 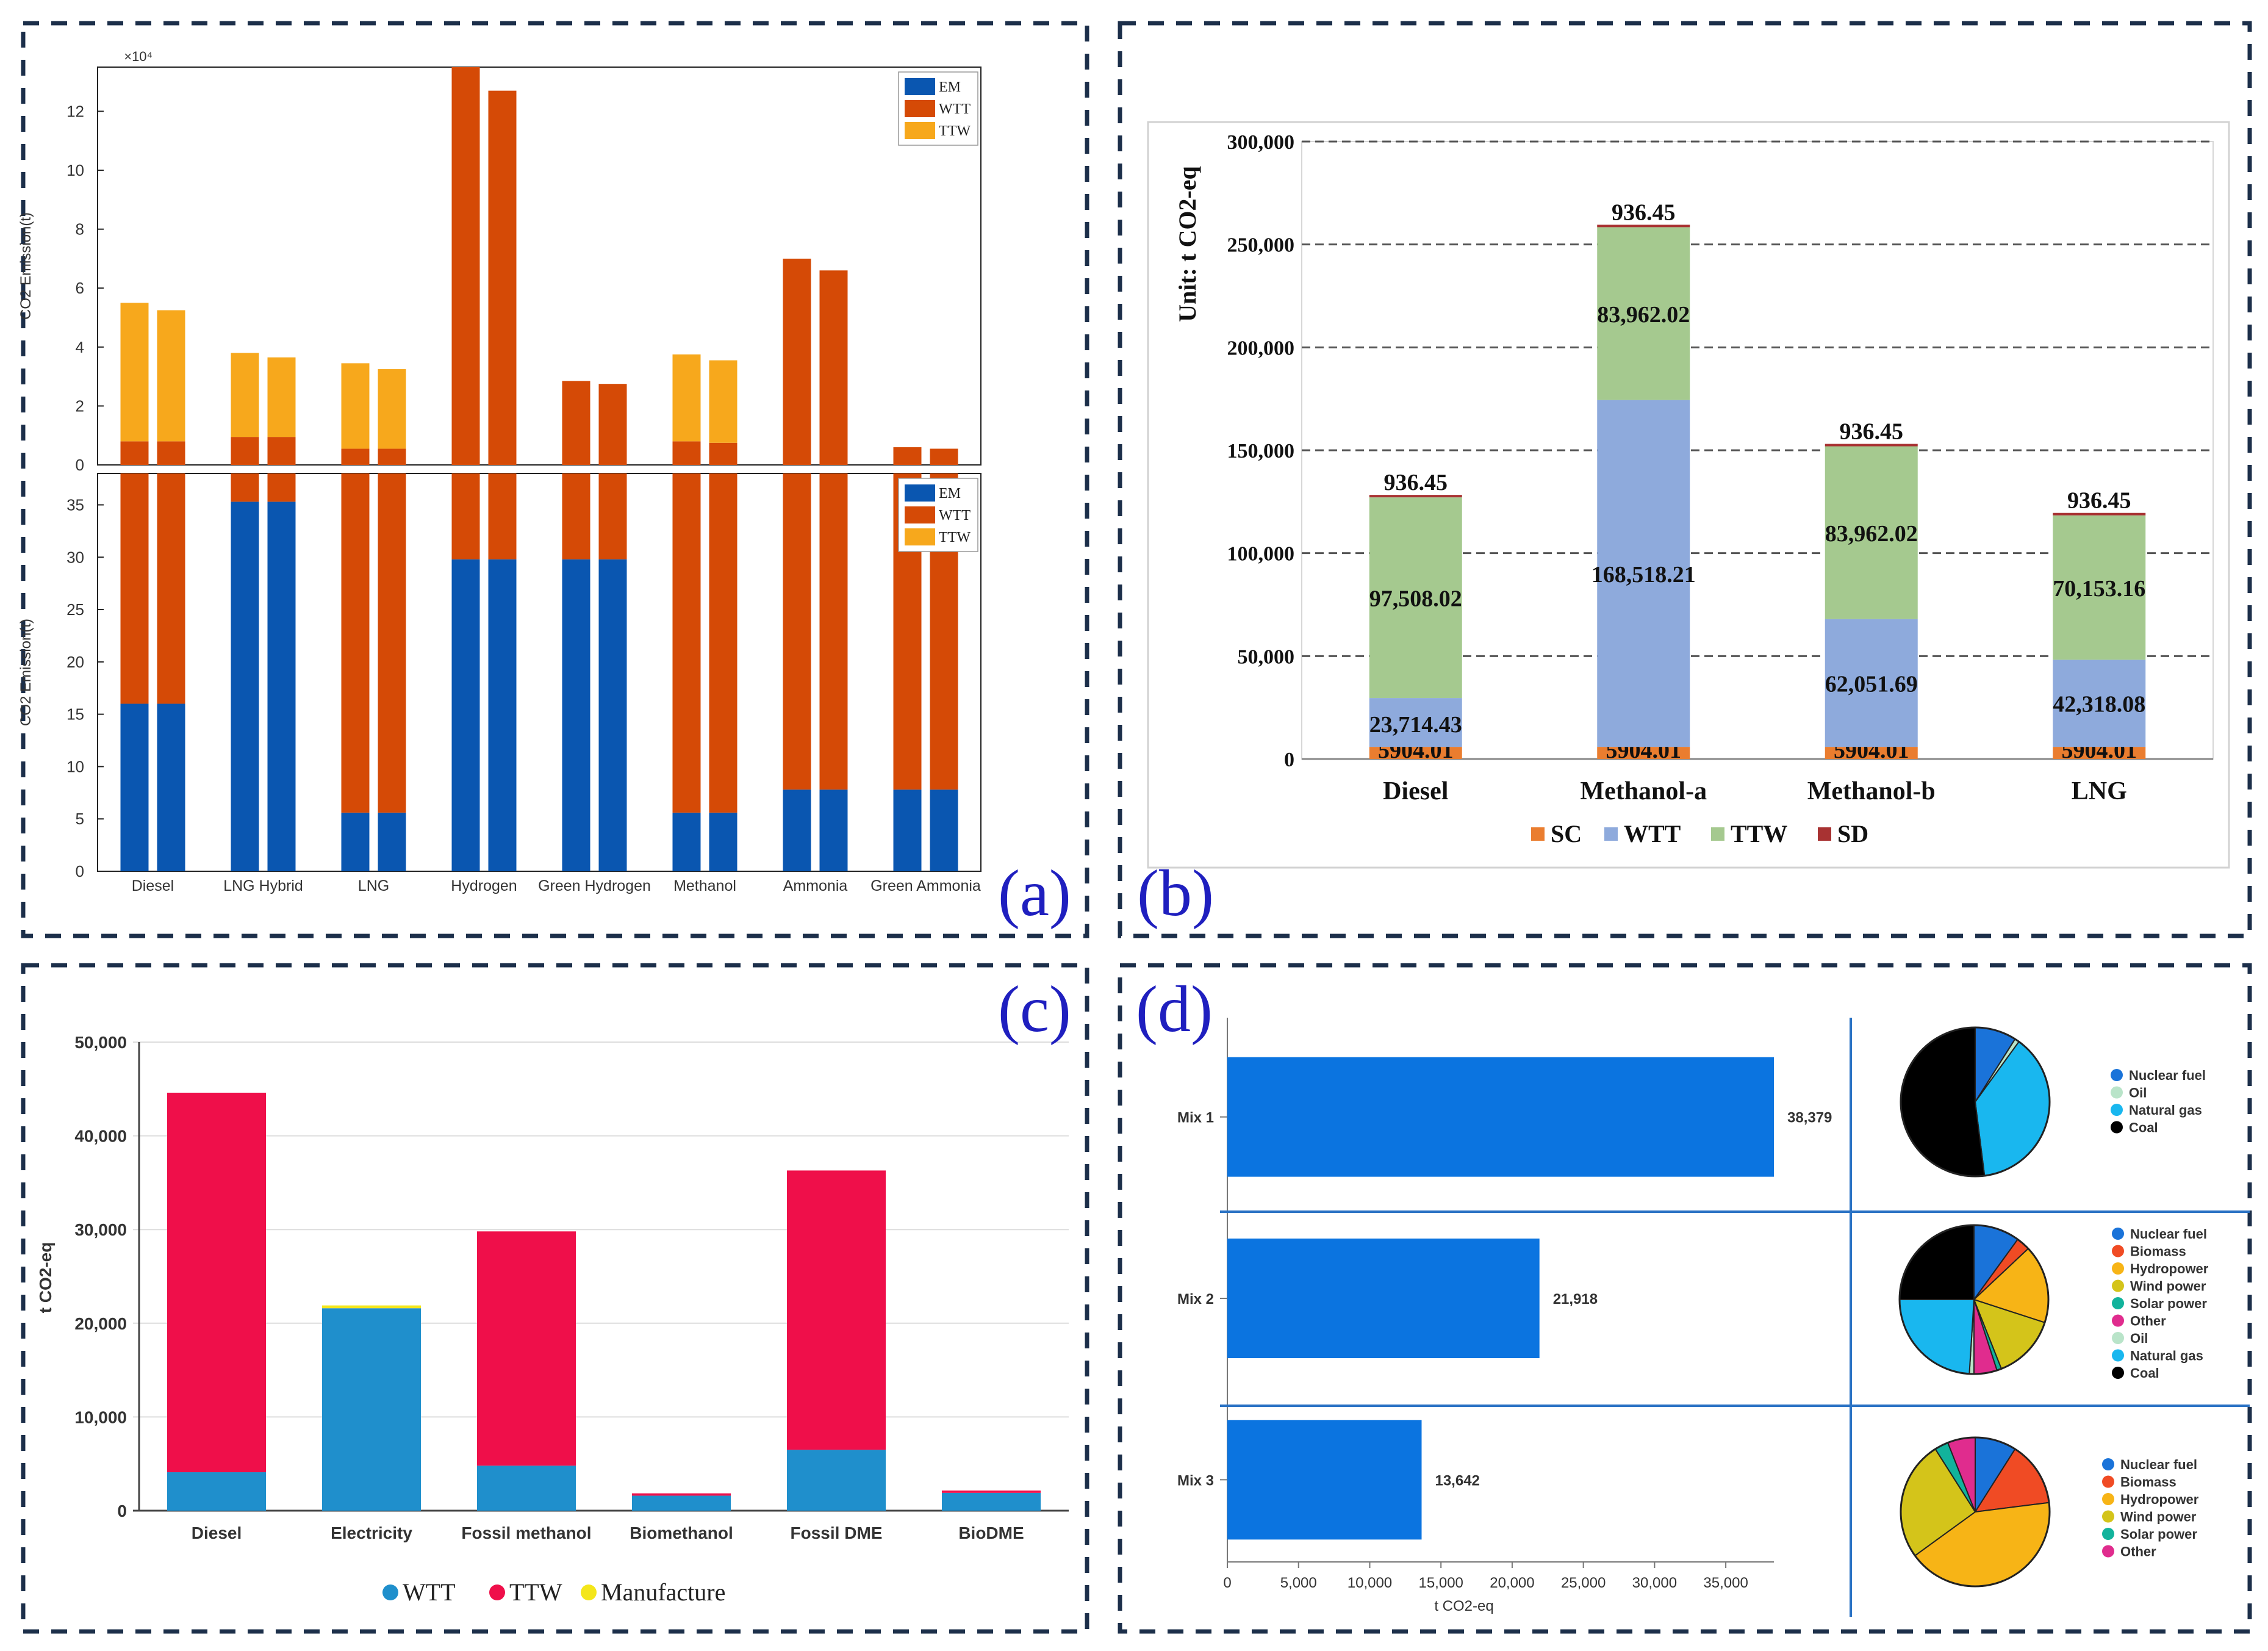 What do you see at coordinates (2168, 1286) in the screenshot?
I see `d-pie-2-legend-label: Wind power` at bounding box center [2168, 1286].